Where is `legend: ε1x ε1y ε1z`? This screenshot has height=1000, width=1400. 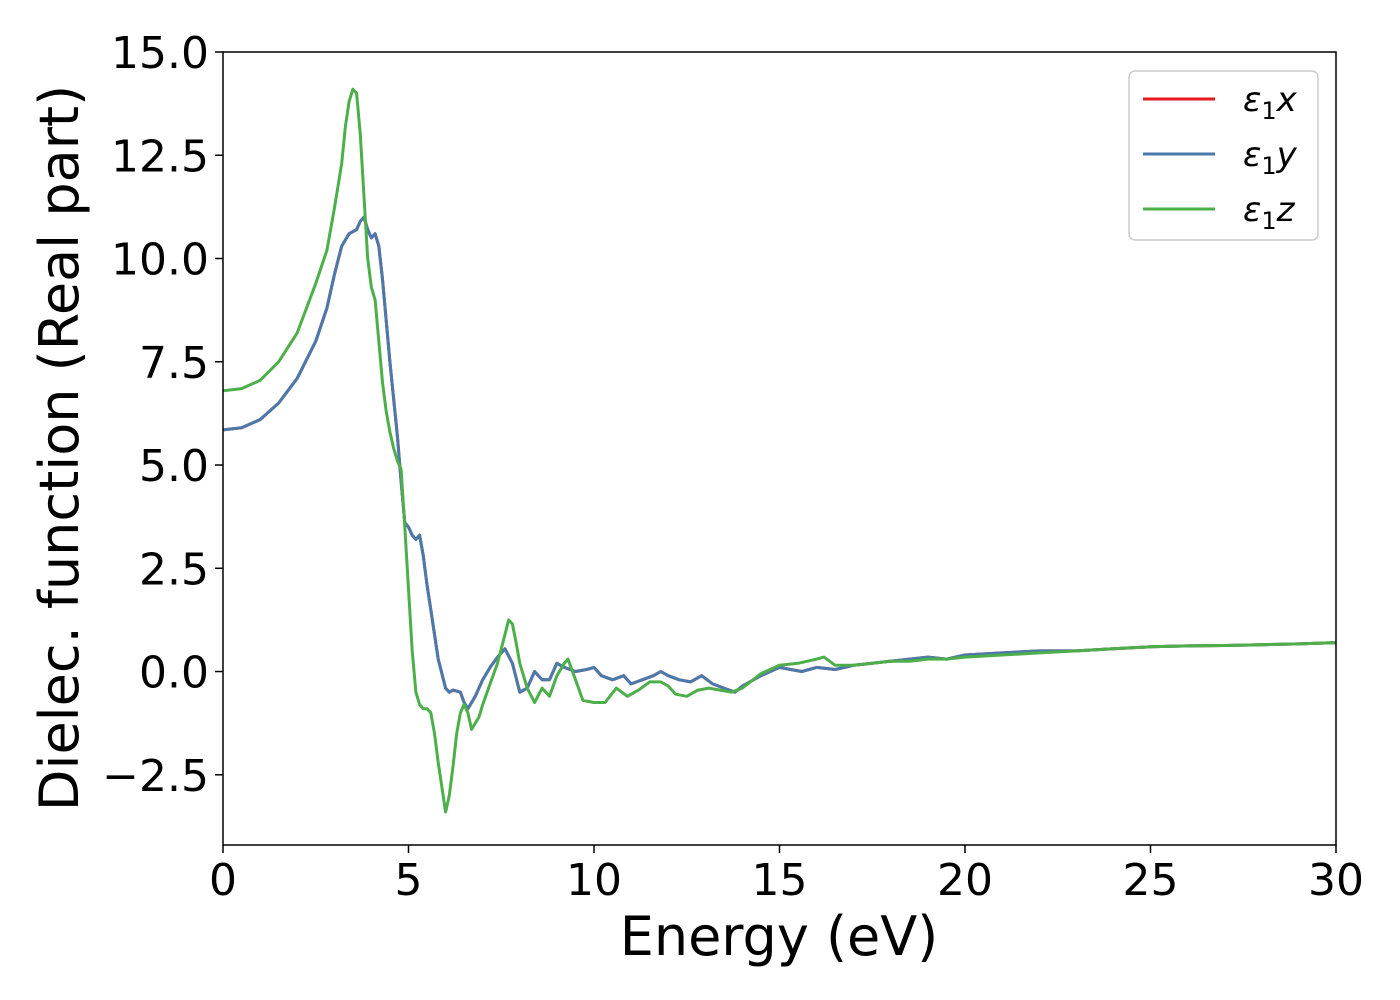
legend: ε1x ε1y ε1z is located at coordinates (1223, 155).